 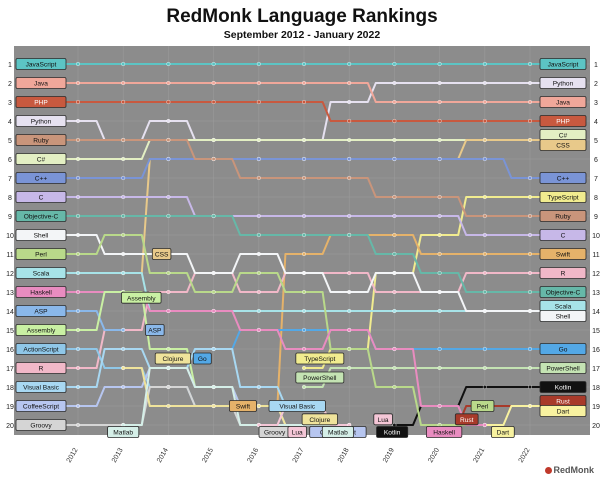 I want to click on annotation-matlab-box, so click(x=123, y=432).